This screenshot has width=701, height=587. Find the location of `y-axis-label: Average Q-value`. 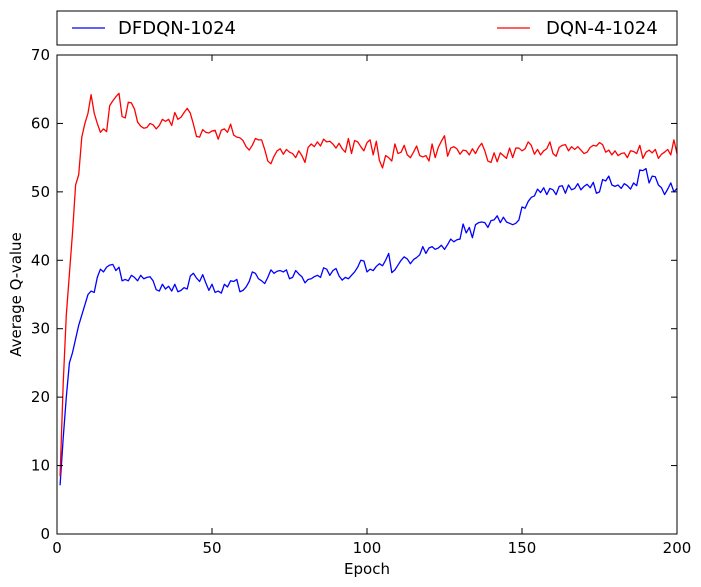

y-axis-label: Average Q-value is located at coordinates (16, 294).